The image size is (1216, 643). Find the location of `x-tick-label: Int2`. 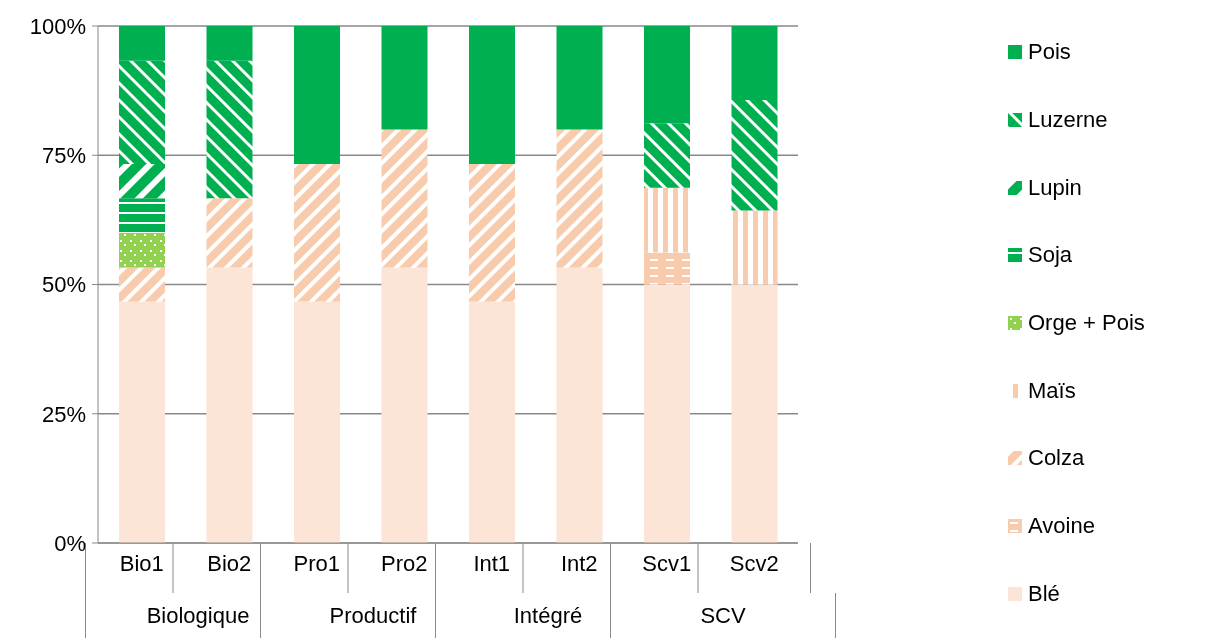

x-tick-label: Int2 is located at coordinates (579, 563).